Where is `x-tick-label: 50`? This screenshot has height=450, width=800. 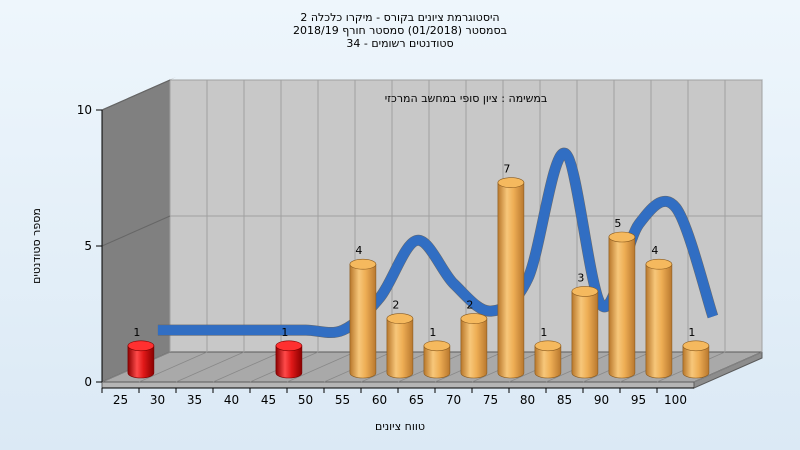
x-tick-label: 50 is located at coordinates (305, 400).